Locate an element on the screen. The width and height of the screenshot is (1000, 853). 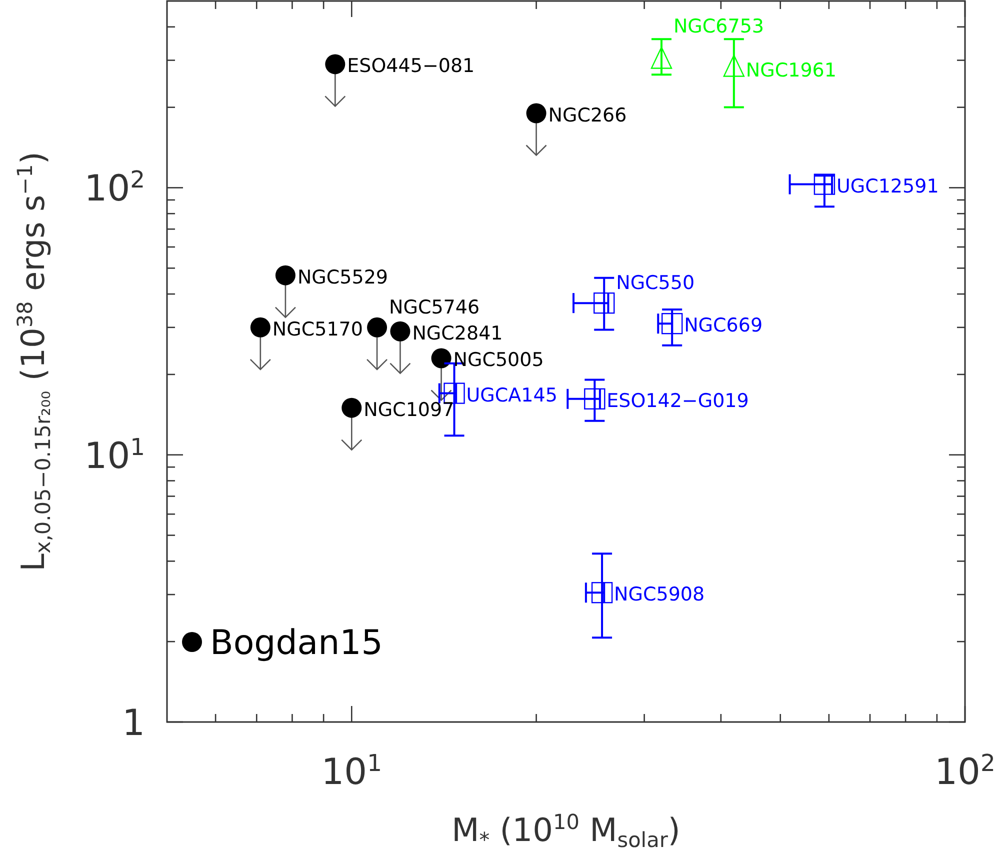
annotation: NGC550 is located at coordinates (655, 283).